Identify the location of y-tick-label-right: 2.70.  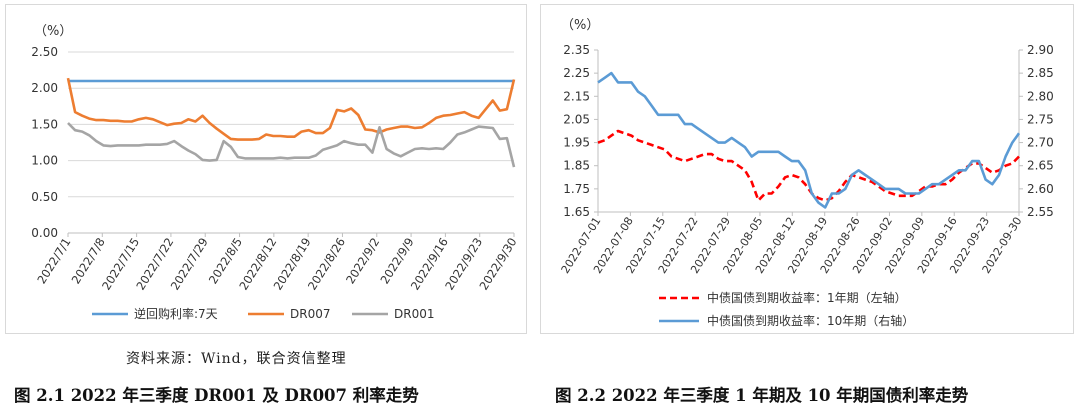
(1040, 143).